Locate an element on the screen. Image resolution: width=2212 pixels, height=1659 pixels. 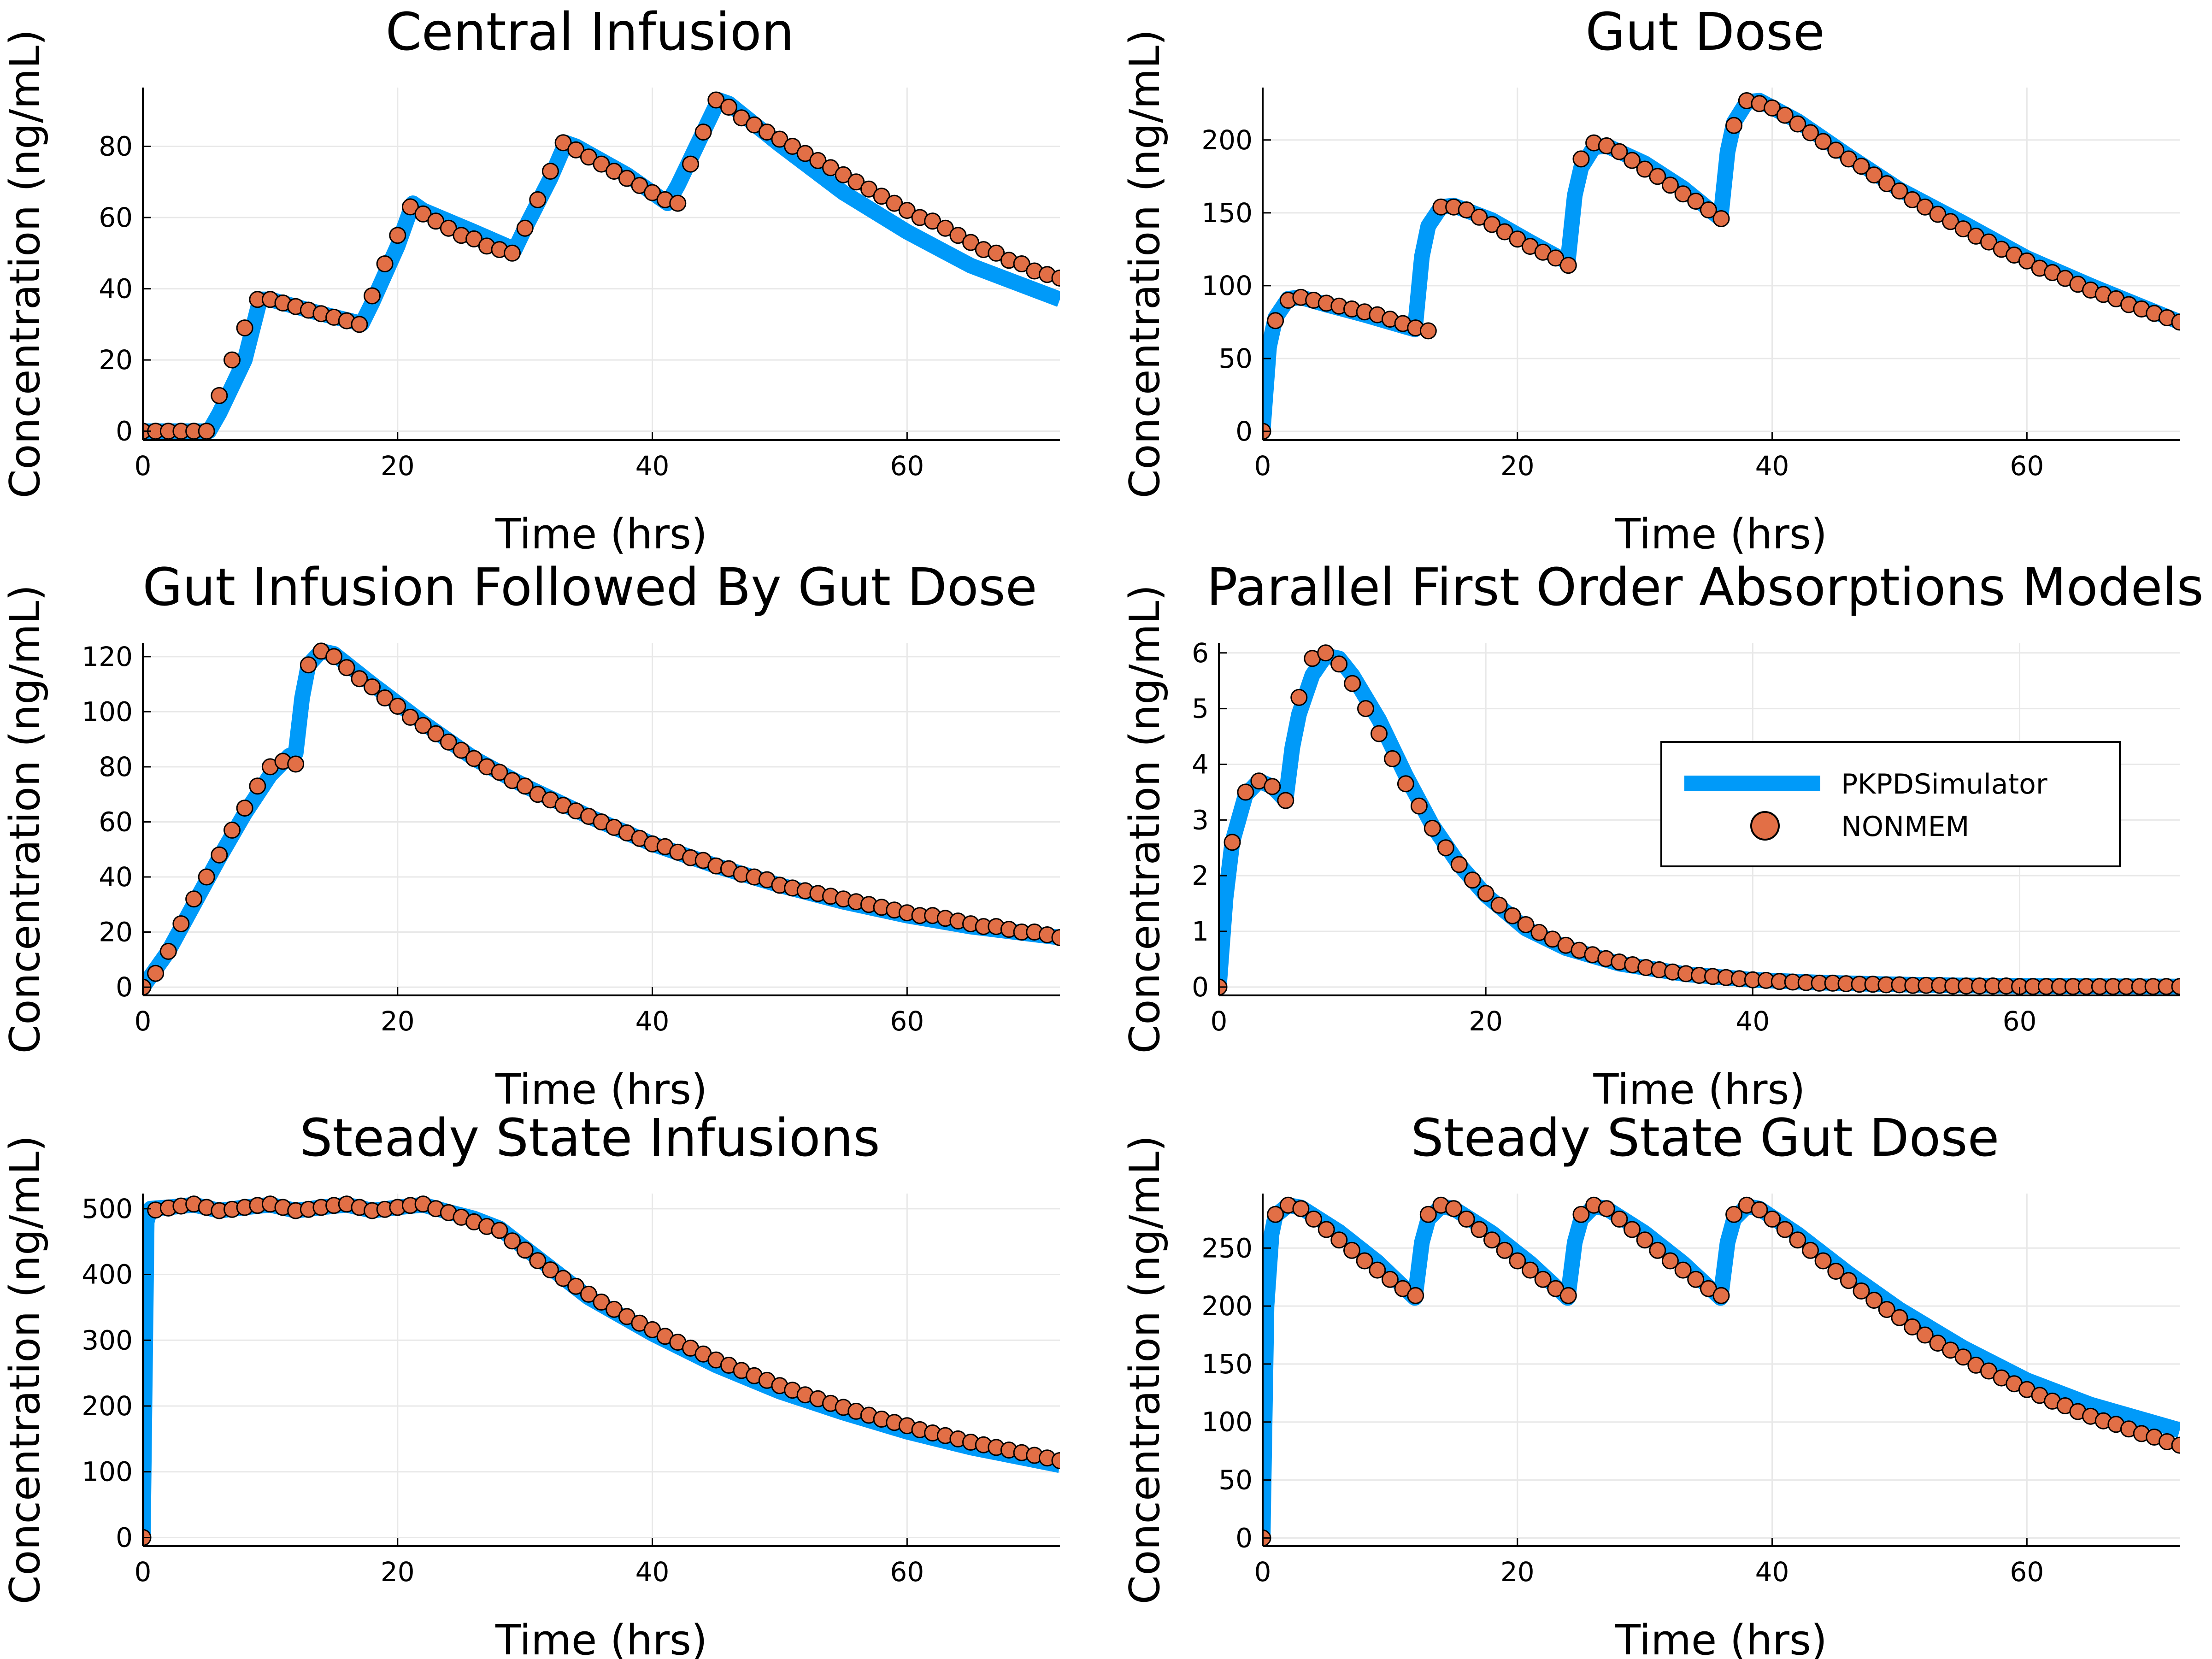
y-tick-label: 300 is located at coordinates (107, 1340).